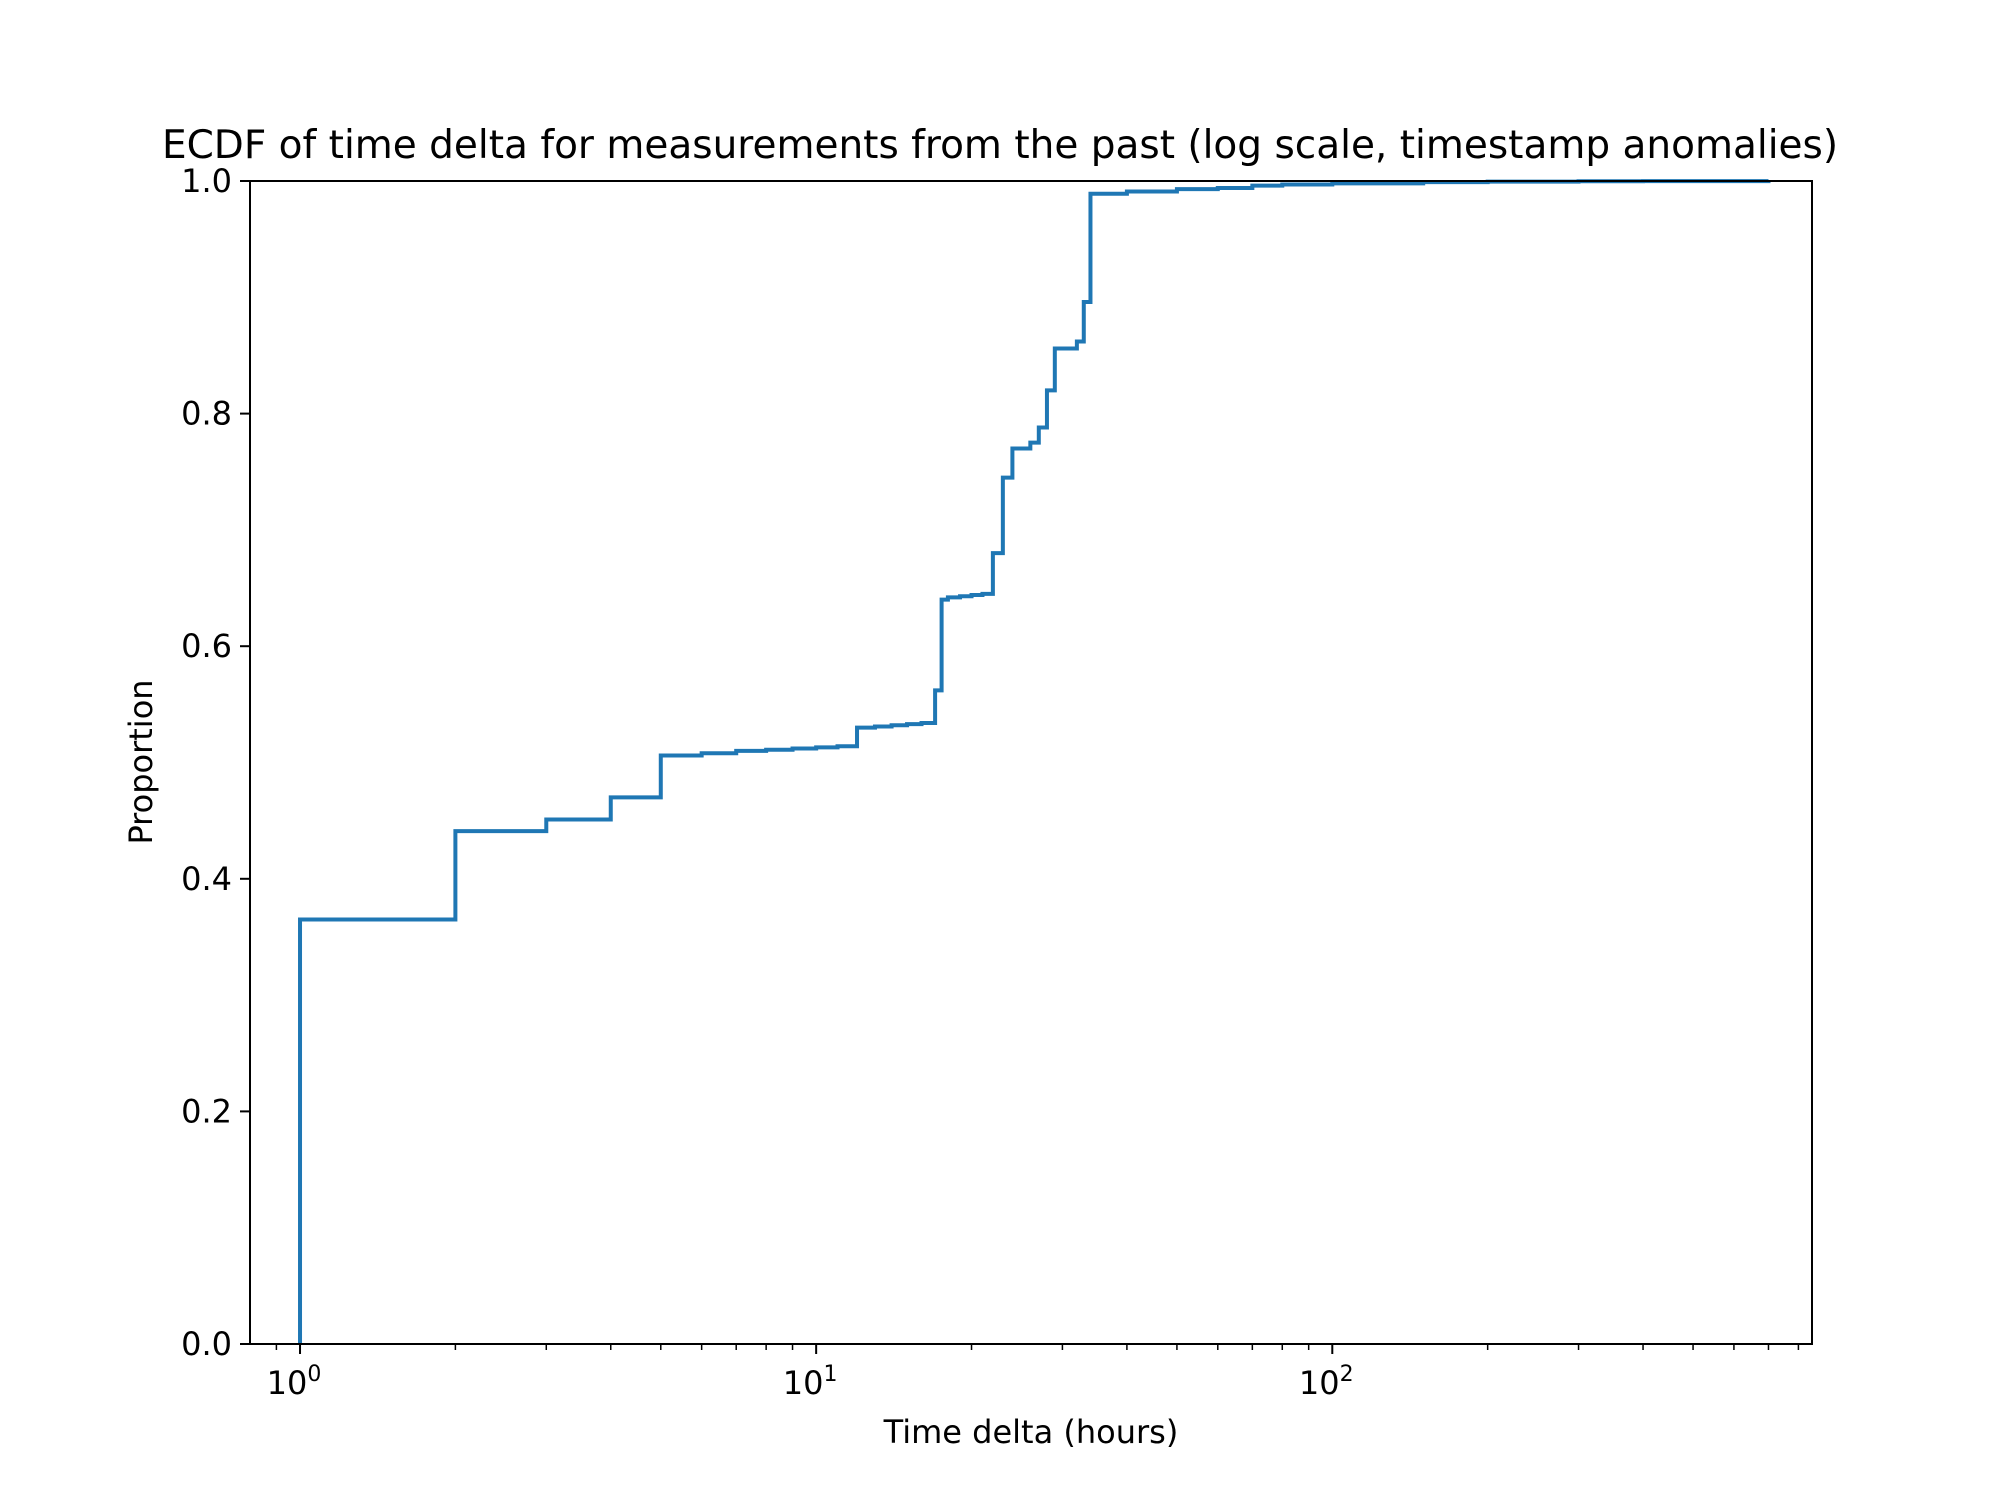  I want to click on y-axis-label: Proportion, so click(141, 761).